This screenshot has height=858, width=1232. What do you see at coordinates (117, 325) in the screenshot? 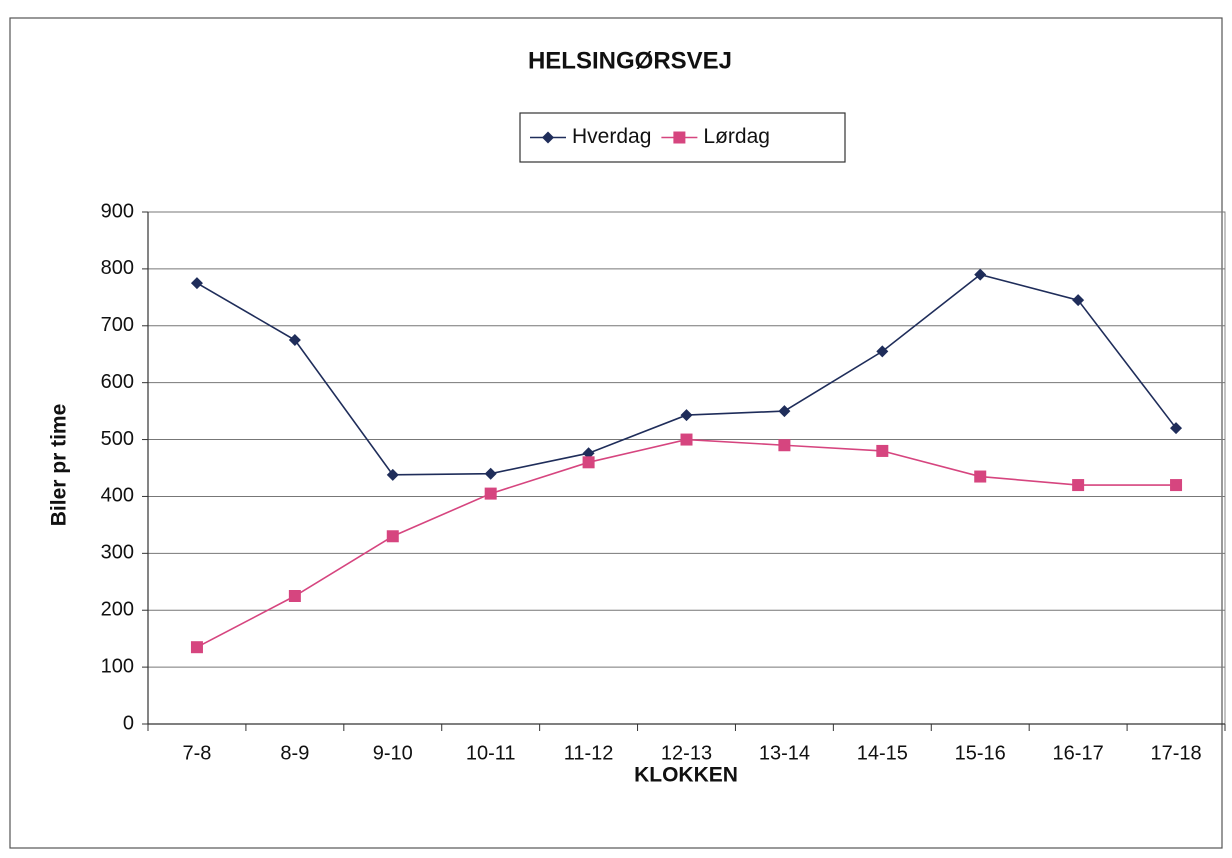
I see `y-tick-label: 700` at bounding box center [117, 325].